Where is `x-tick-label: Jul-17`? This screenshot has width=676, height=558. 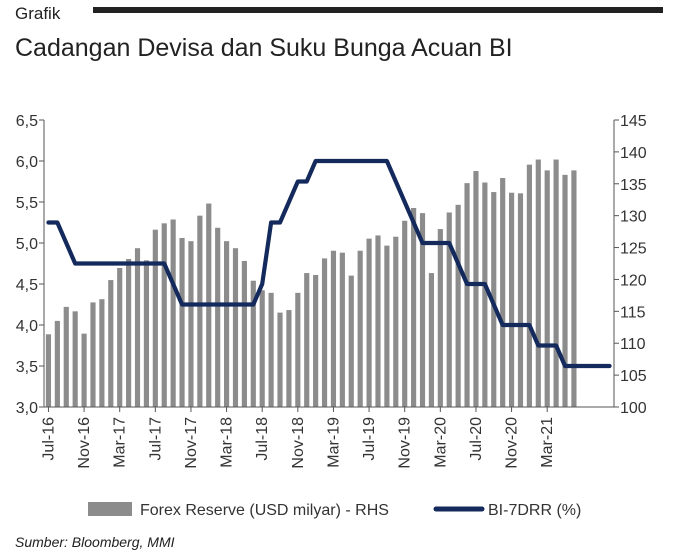
x-tick-label: Jul-17 is located at coordinates (155, 439).